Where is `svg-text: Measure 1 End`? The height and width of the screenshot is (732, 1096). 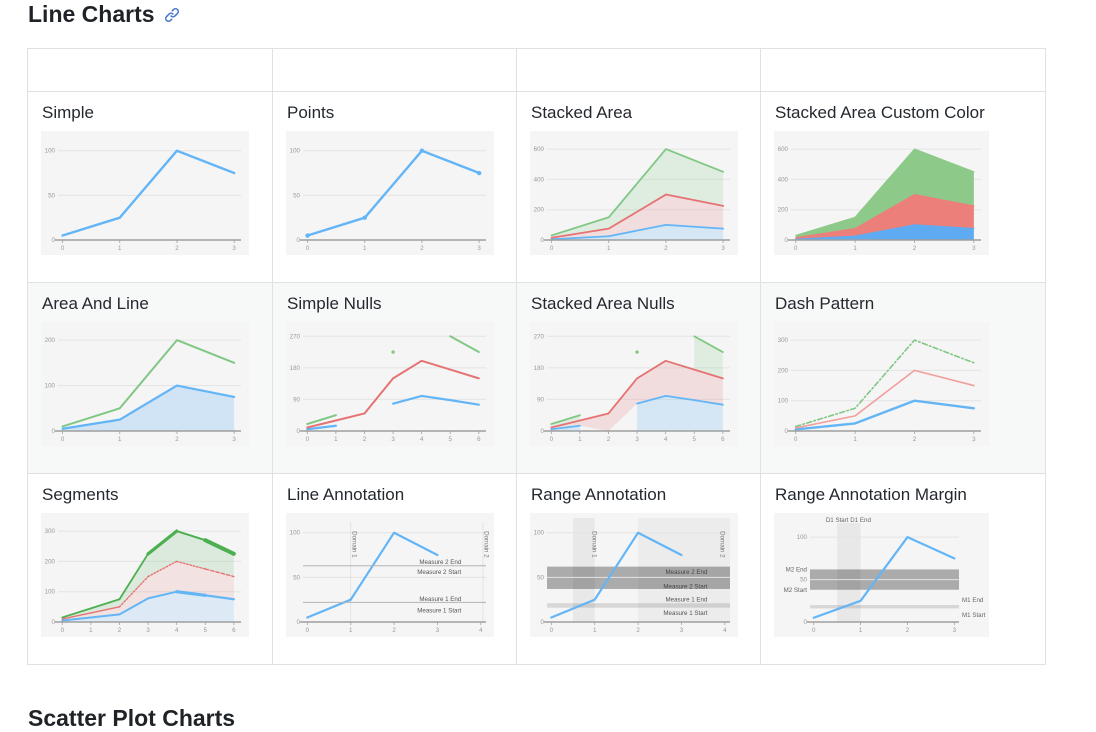
svg-text: Measure 1 End is located at coordinates (440, 599).